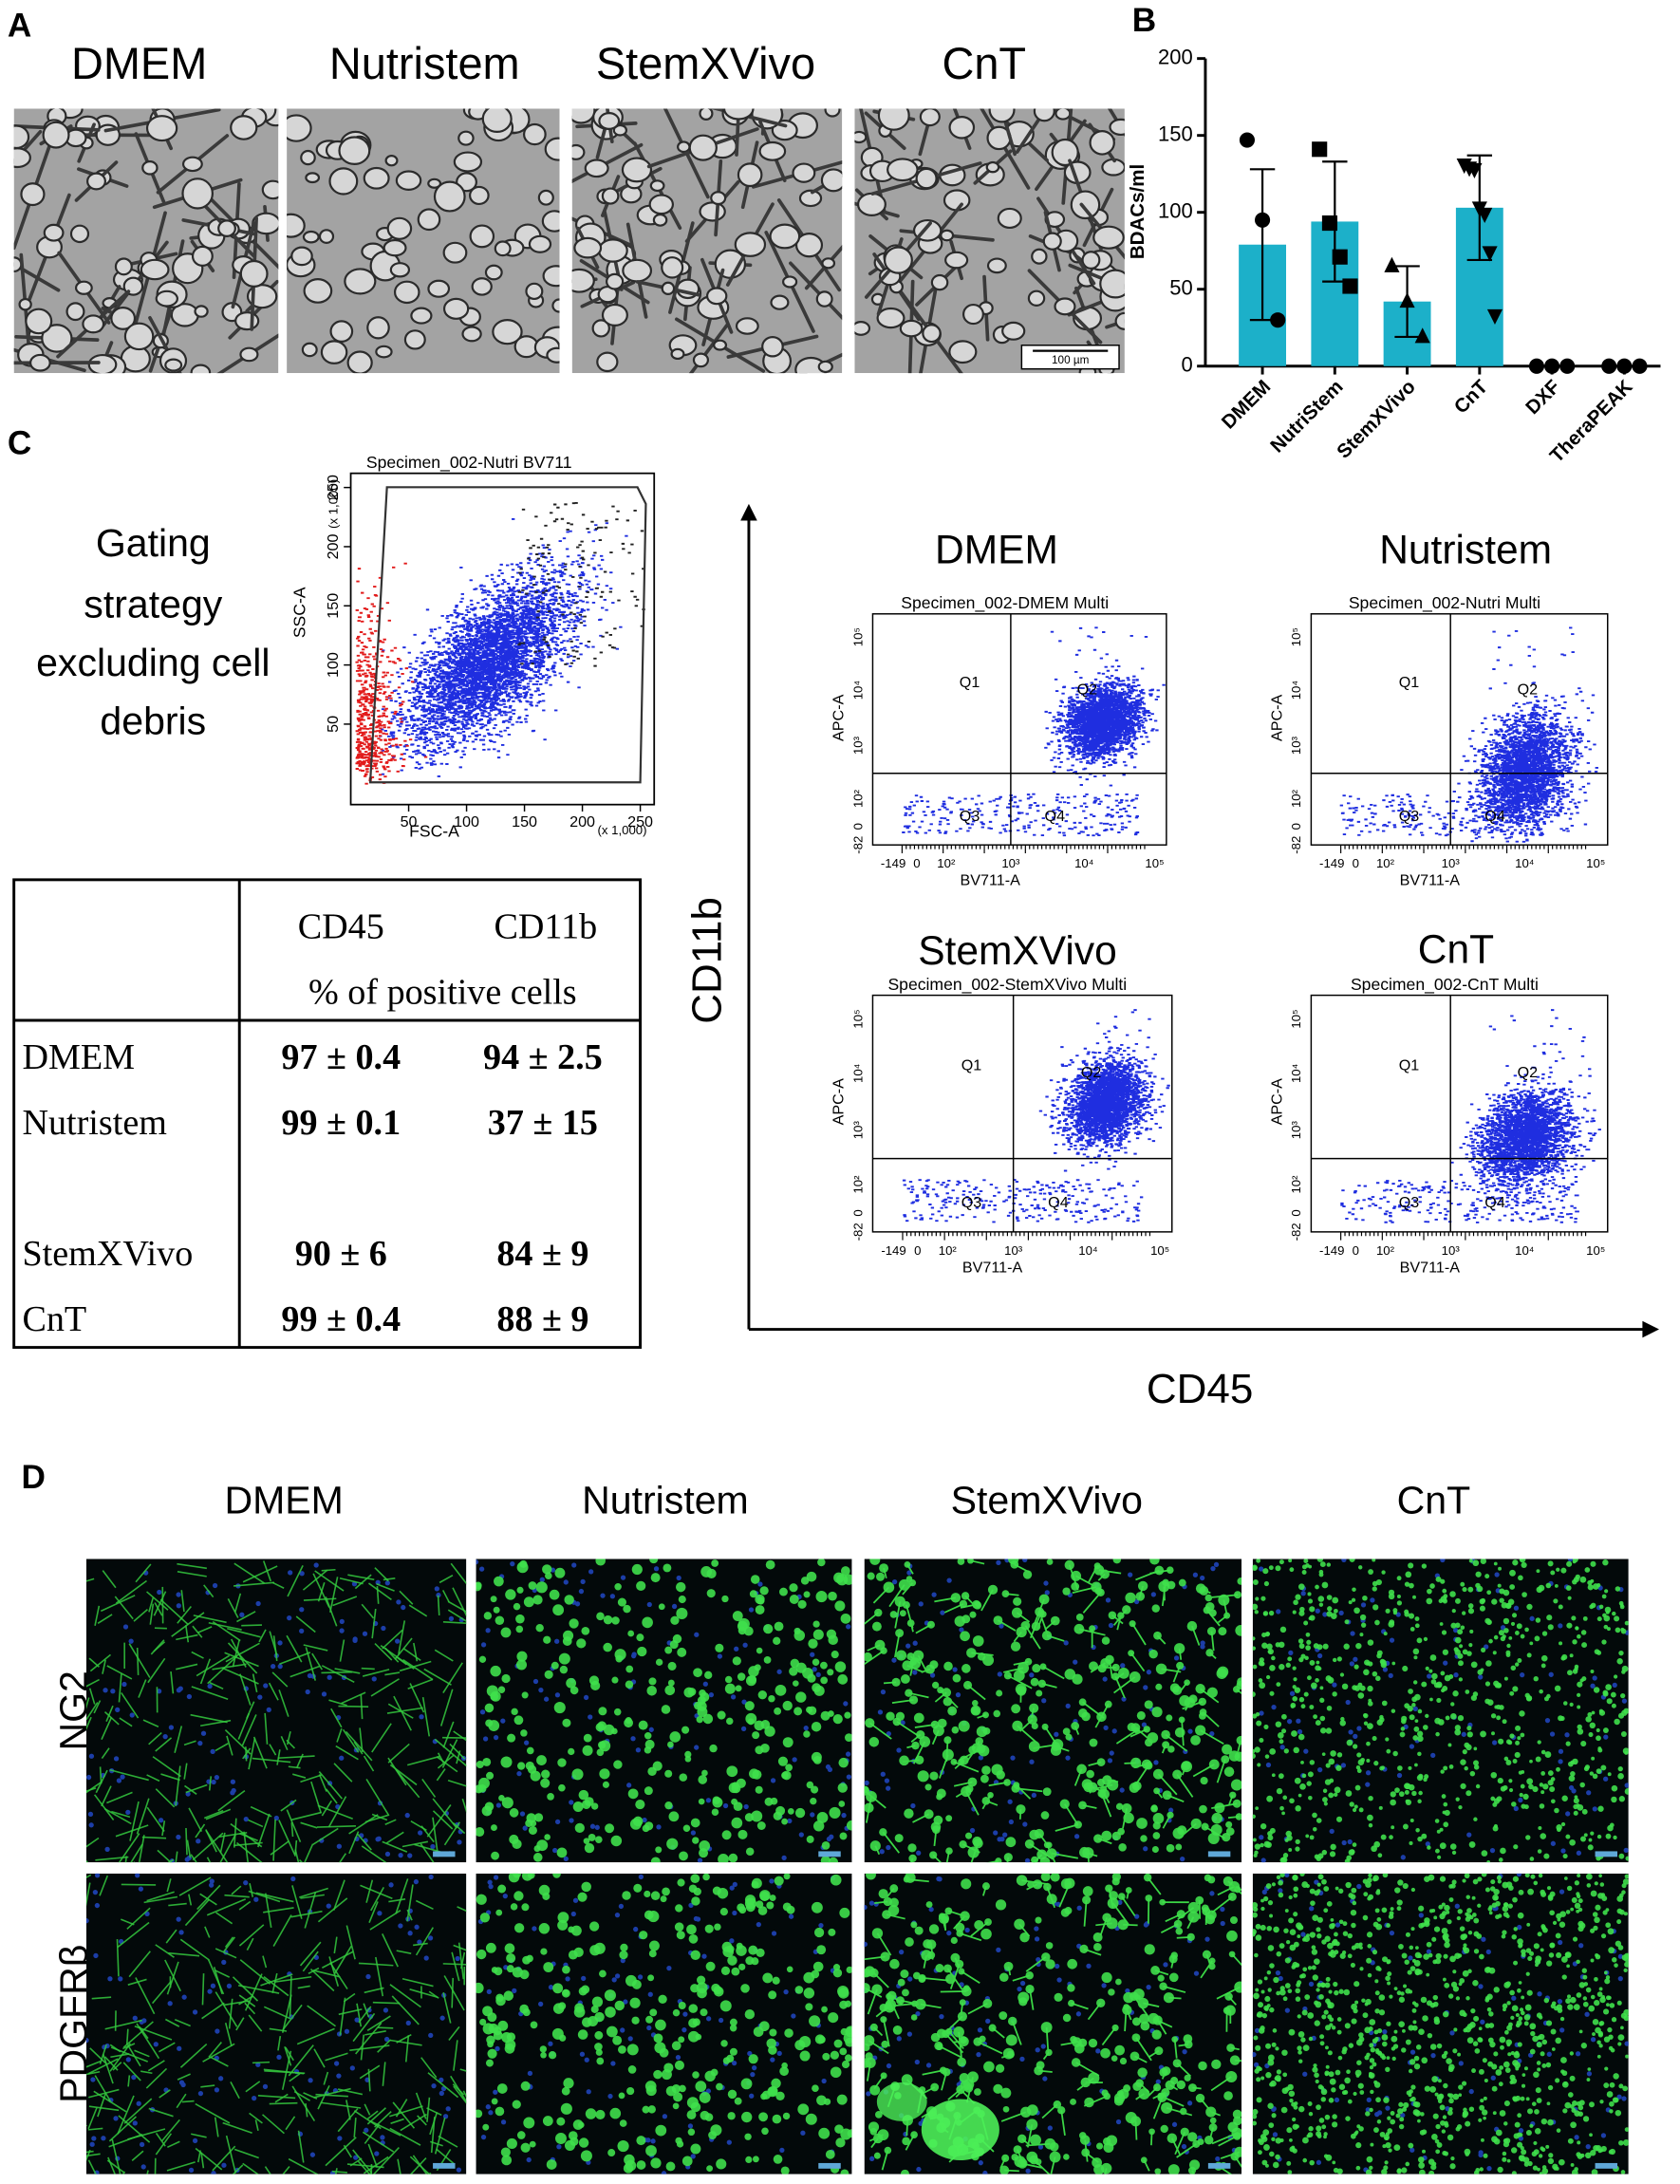 Image resolution: width=1680 pixels, height=2184 pixels. Describe the element at coordinates (1058, 1202) in the screenshot. I see `quadrant-label: Q4` at that location.